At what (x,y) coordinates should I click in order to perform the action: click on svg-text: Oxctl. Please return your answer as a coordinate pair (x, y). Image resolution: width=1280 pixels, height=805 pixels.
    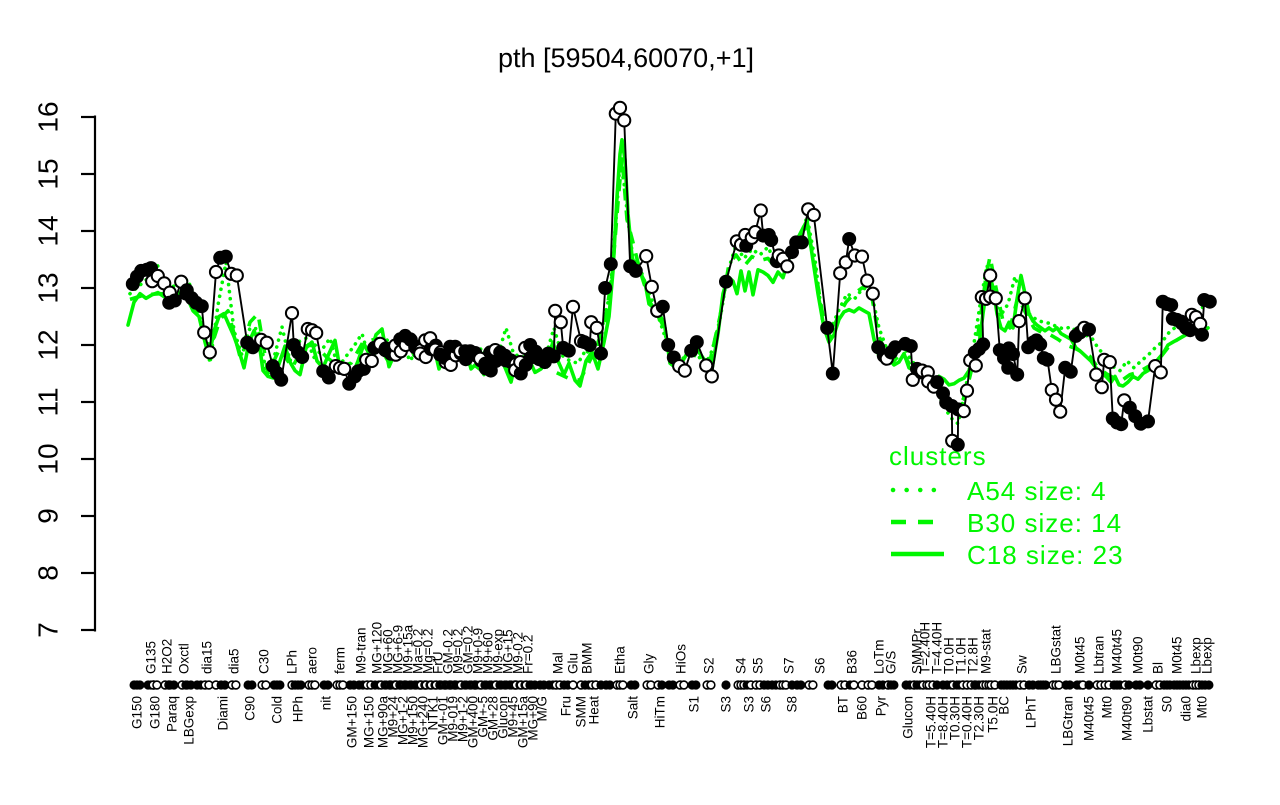
    Looking at the image, I should click on (184, 658).